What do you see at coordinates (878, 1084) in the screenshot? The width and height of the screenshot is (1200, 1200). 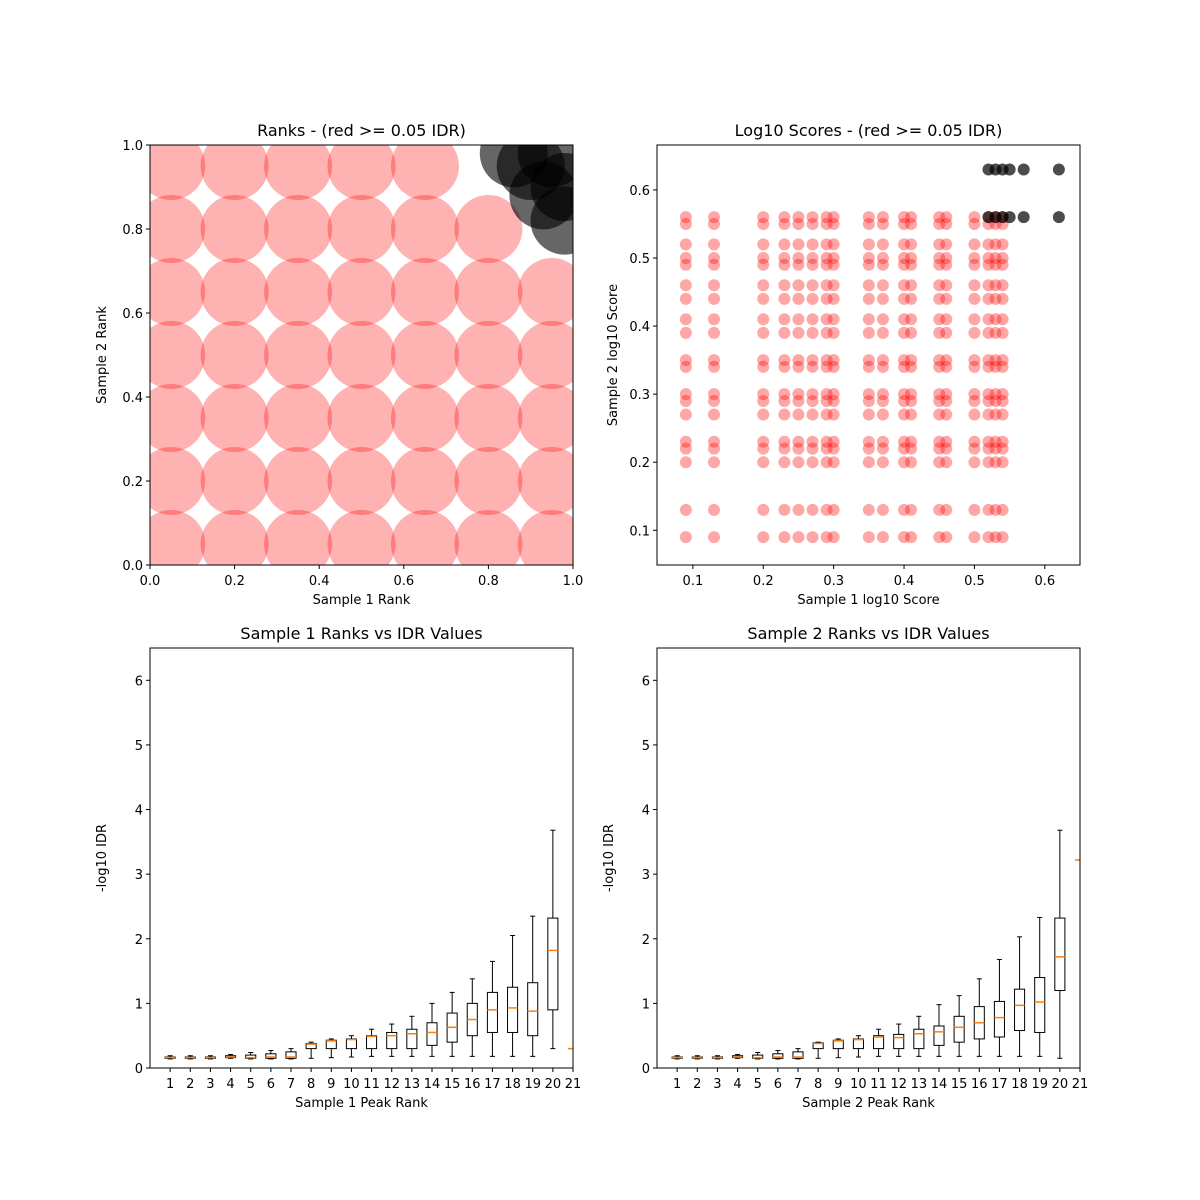 I see `x-tick-label: 11` at bounding box center [878, 1084].